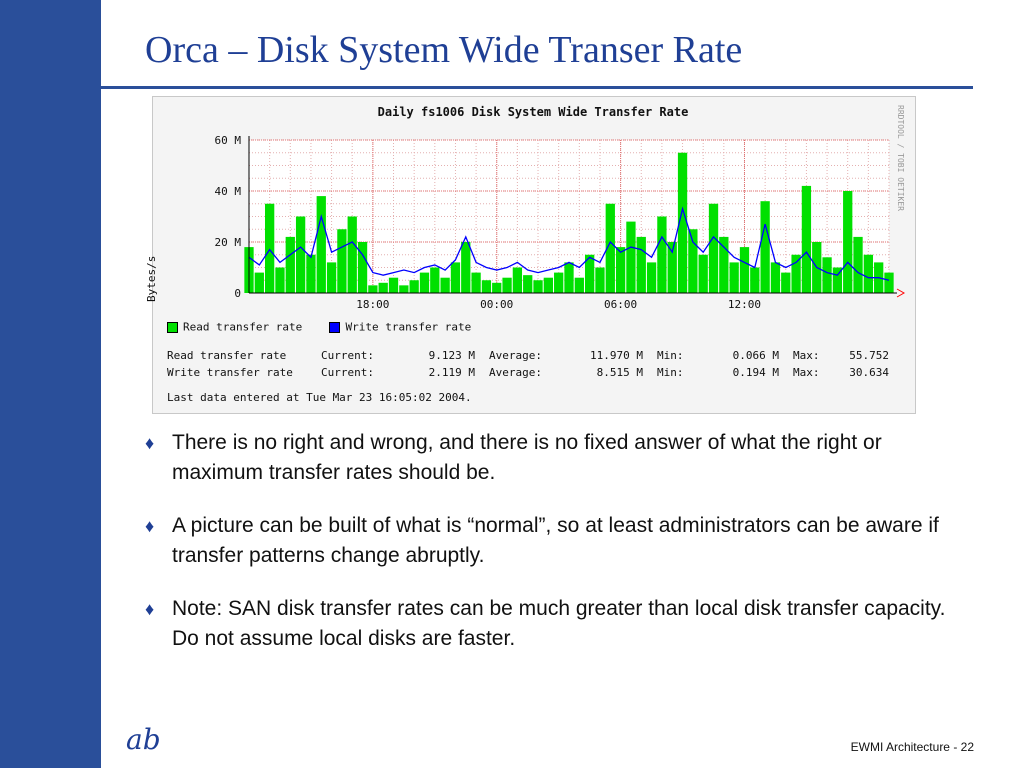  Describe the element at coordinates (319, 327) in the screenshot. I see `chart-legend: Read transfer rate Write transfer rate` at that location.